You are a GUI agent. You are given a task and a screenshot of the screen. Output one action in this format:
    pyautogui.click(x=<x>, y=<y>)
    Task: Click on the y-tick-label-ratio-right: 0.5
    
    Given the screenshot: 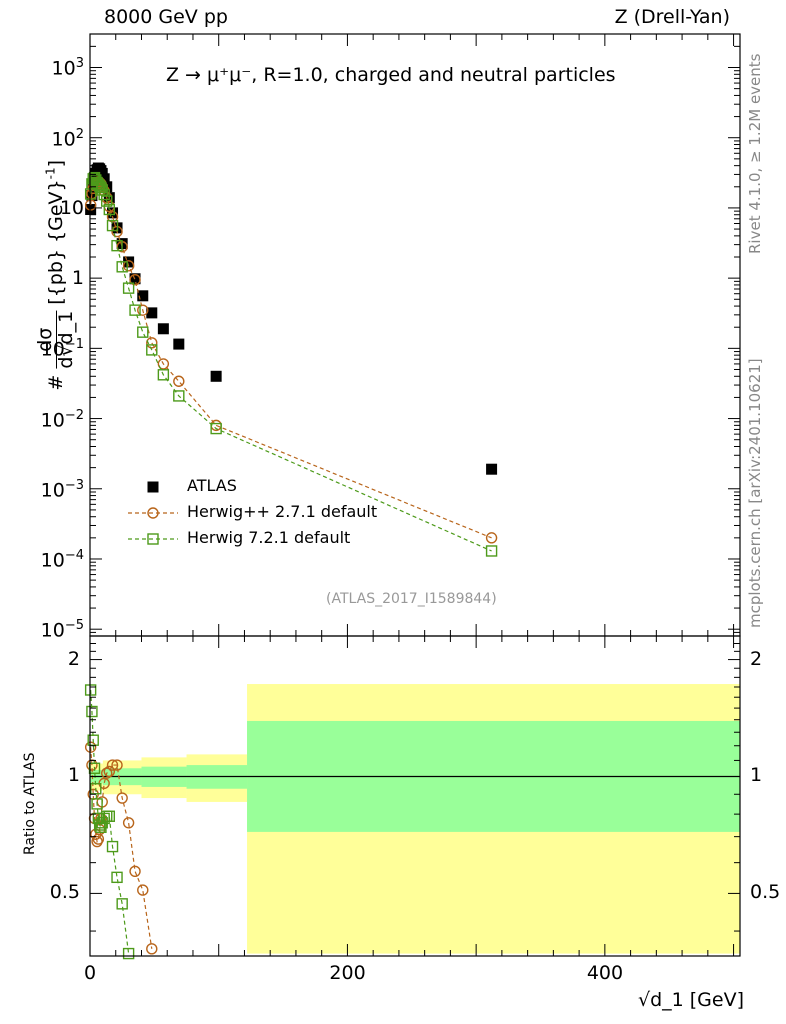 What is the action you would take?
    pyautogui.click(x=765, y=892)
    